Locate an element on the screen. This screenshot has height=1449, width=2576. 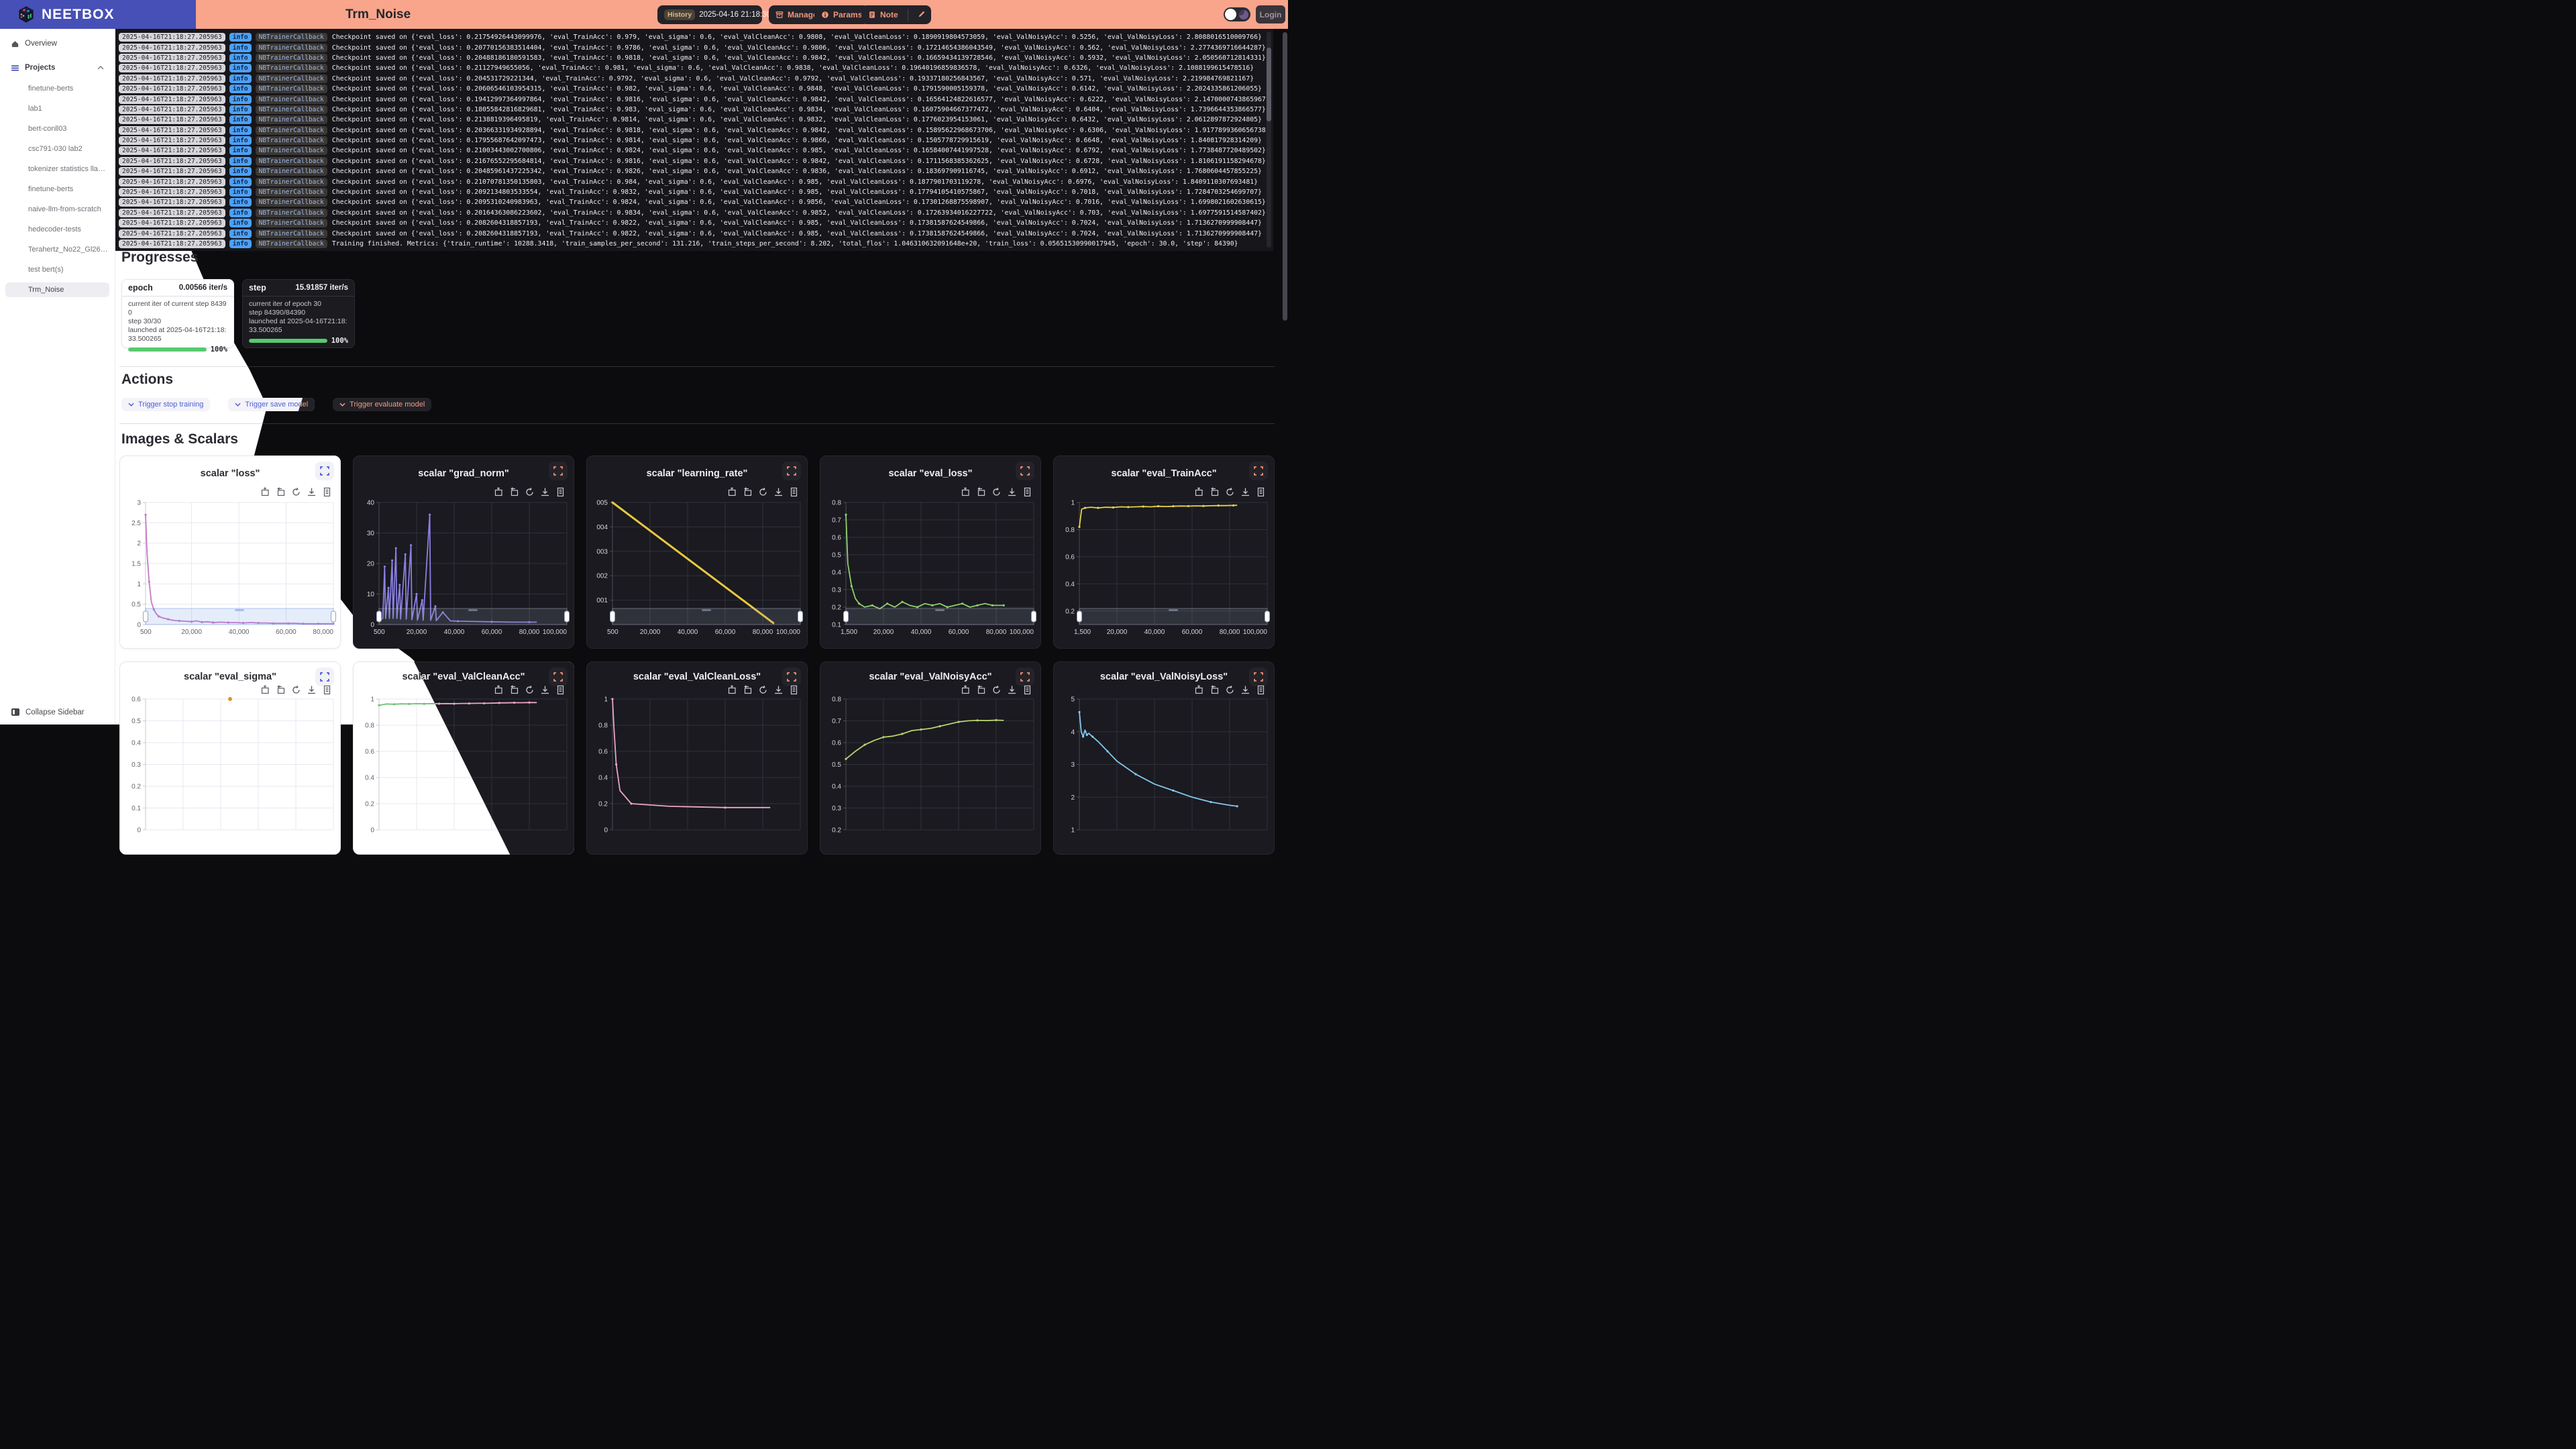
sidebar-project-item: test bert(s) is located at coordinates (46, 270).